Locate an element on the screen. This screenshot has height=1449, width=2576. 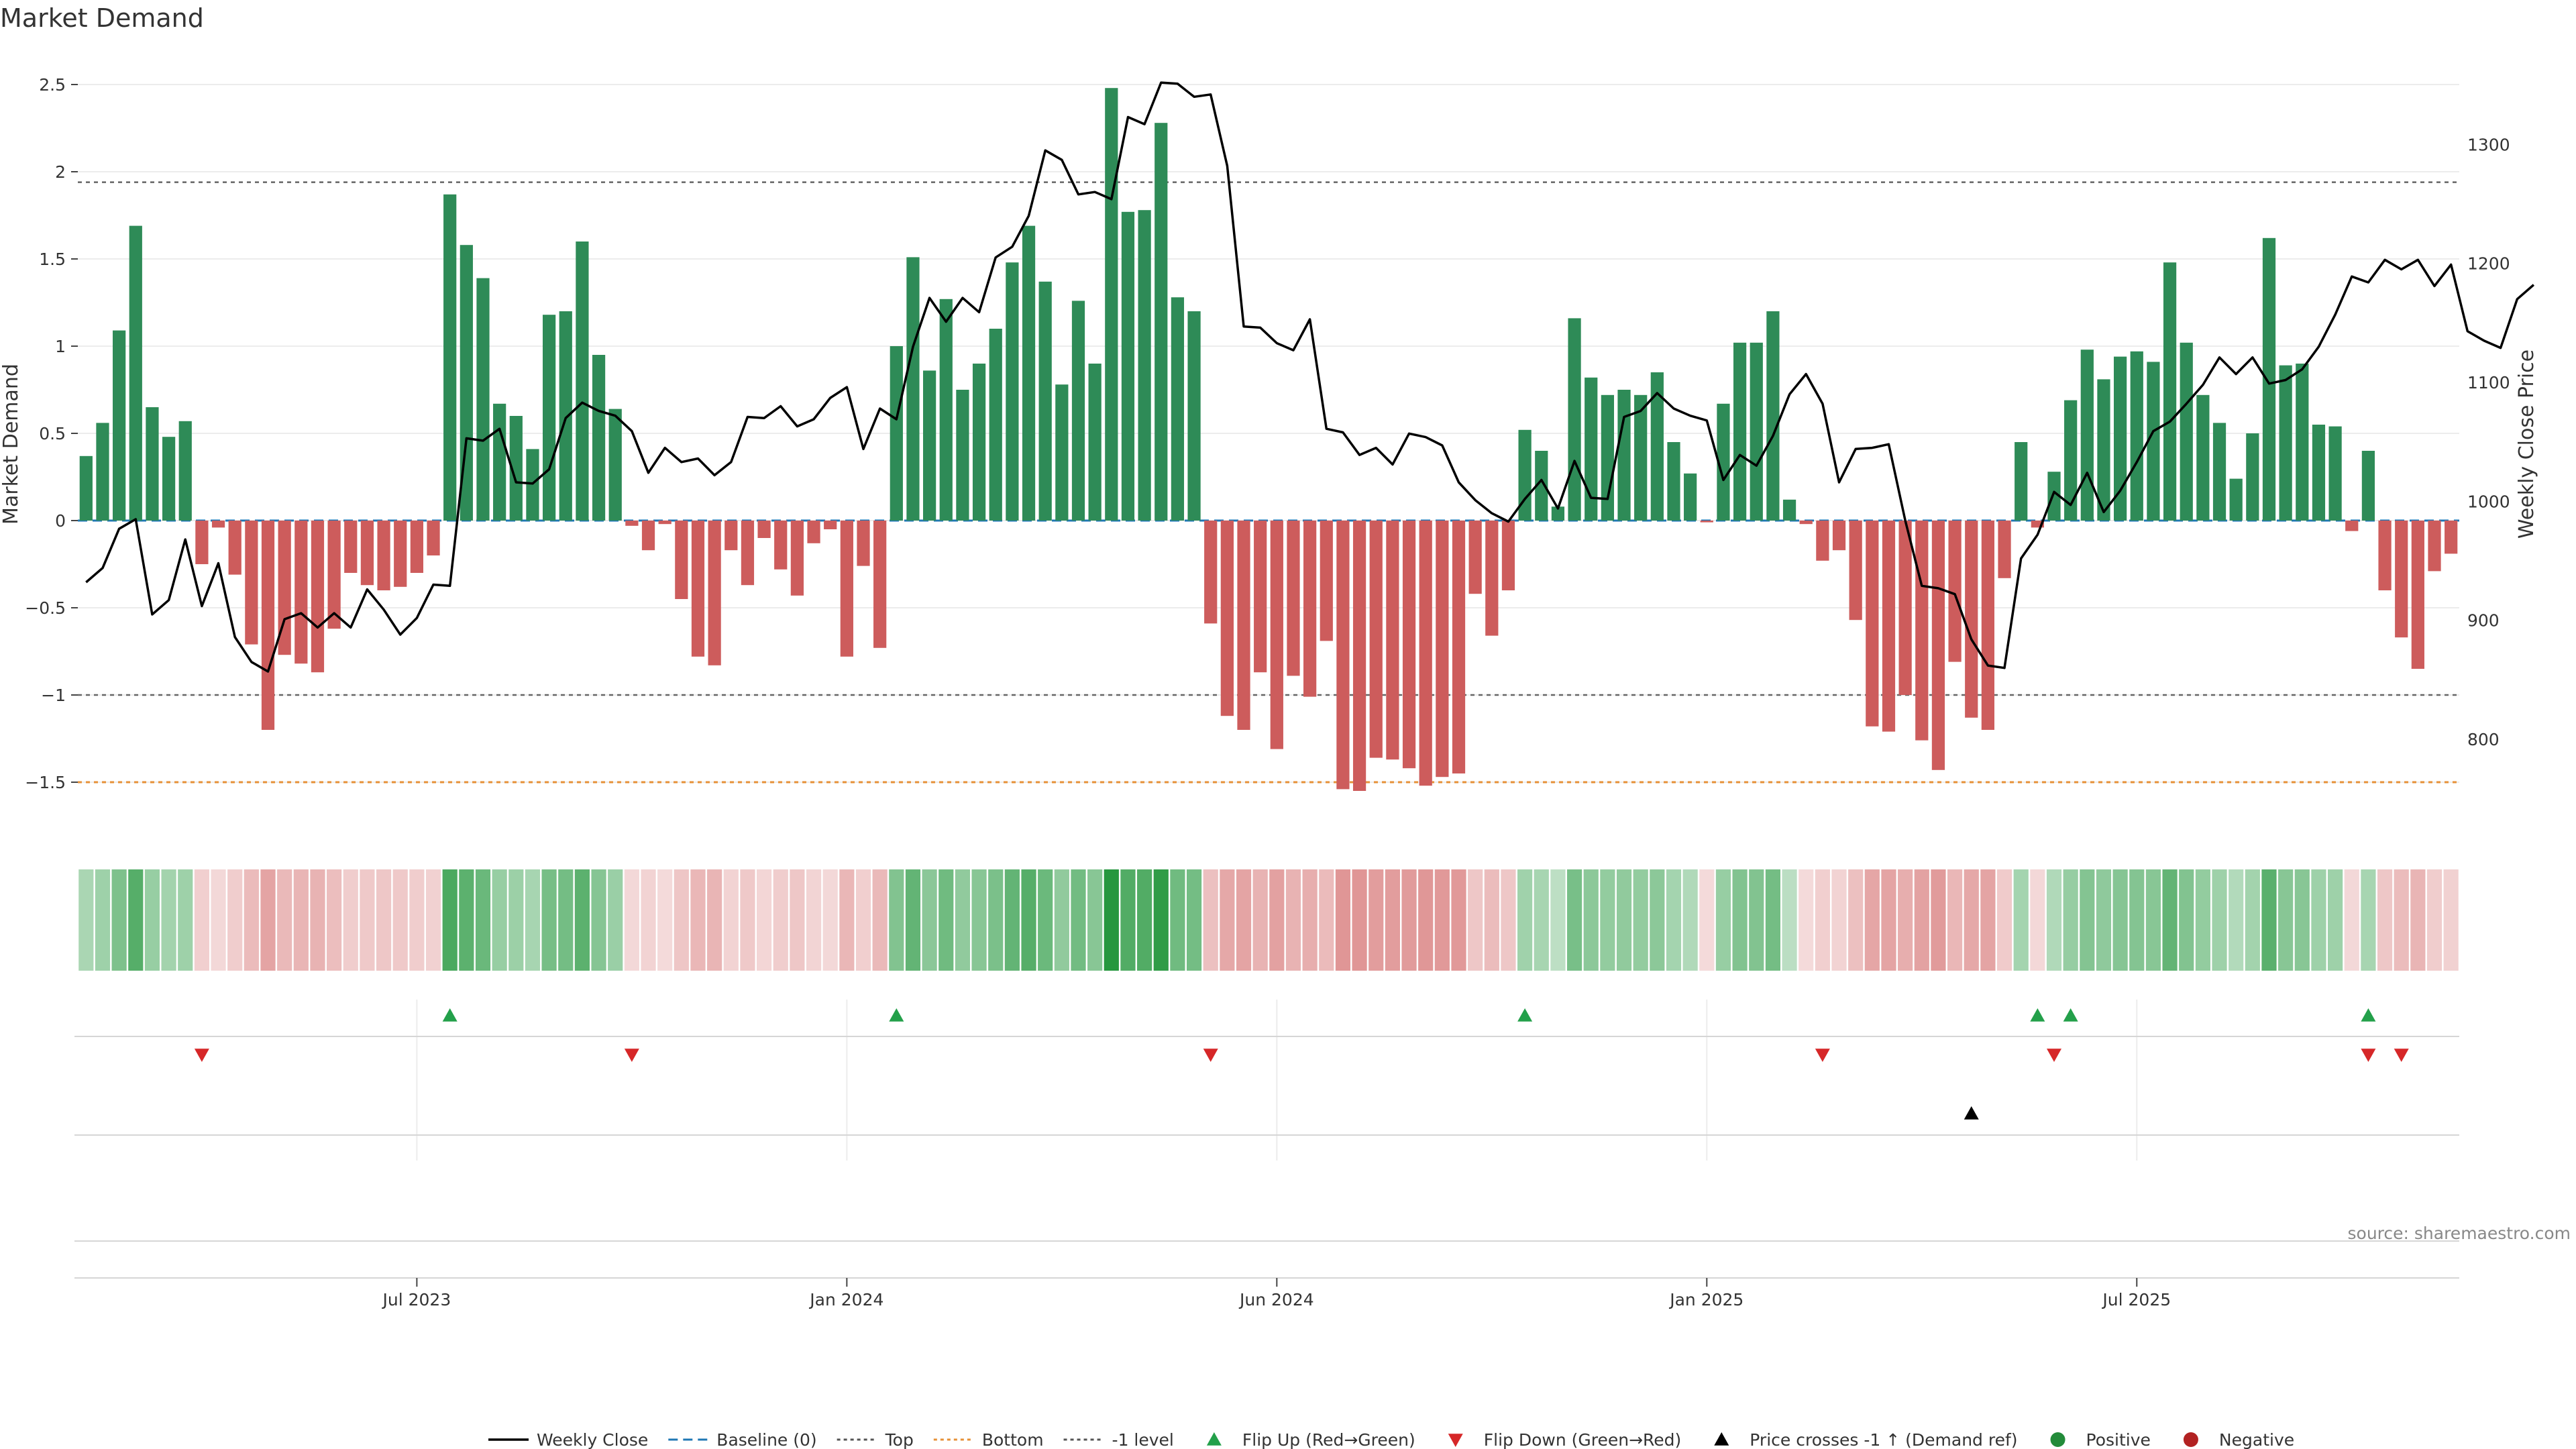
legend-label: Bottom is located at coordinates (1013, 1439).